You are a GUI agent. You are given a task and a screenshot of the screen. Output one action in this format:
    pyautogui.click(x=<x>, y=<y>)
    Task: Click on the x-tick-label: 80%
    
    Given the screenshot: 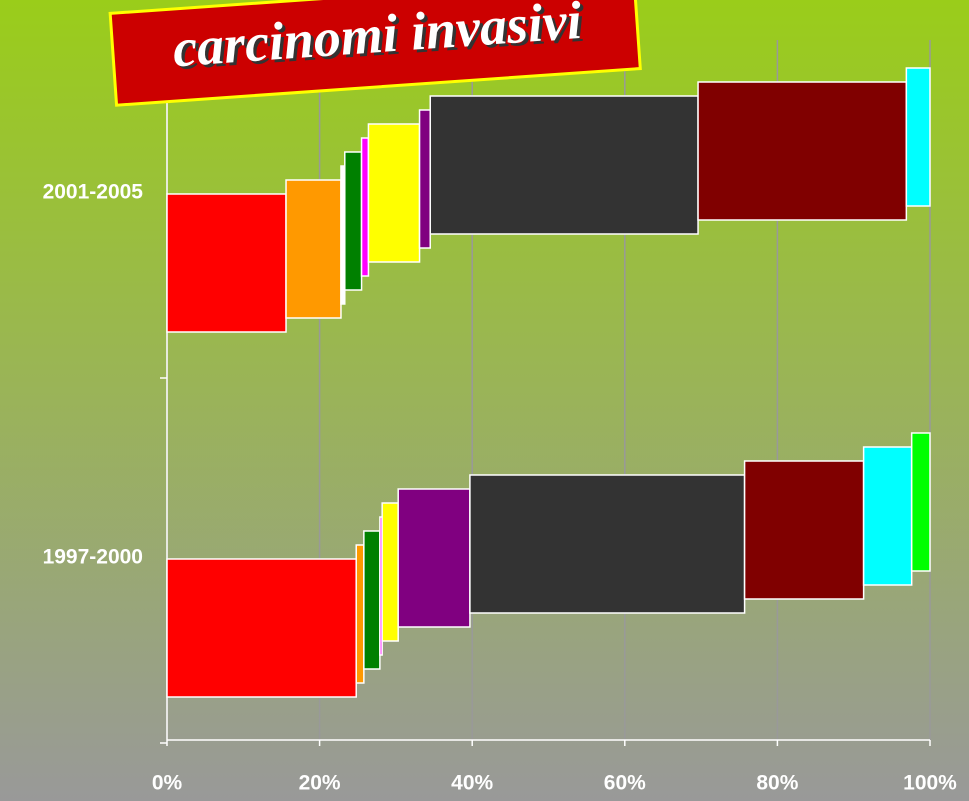 What is the action you would take?
    pyautogui.click(x=777, y=783)
    